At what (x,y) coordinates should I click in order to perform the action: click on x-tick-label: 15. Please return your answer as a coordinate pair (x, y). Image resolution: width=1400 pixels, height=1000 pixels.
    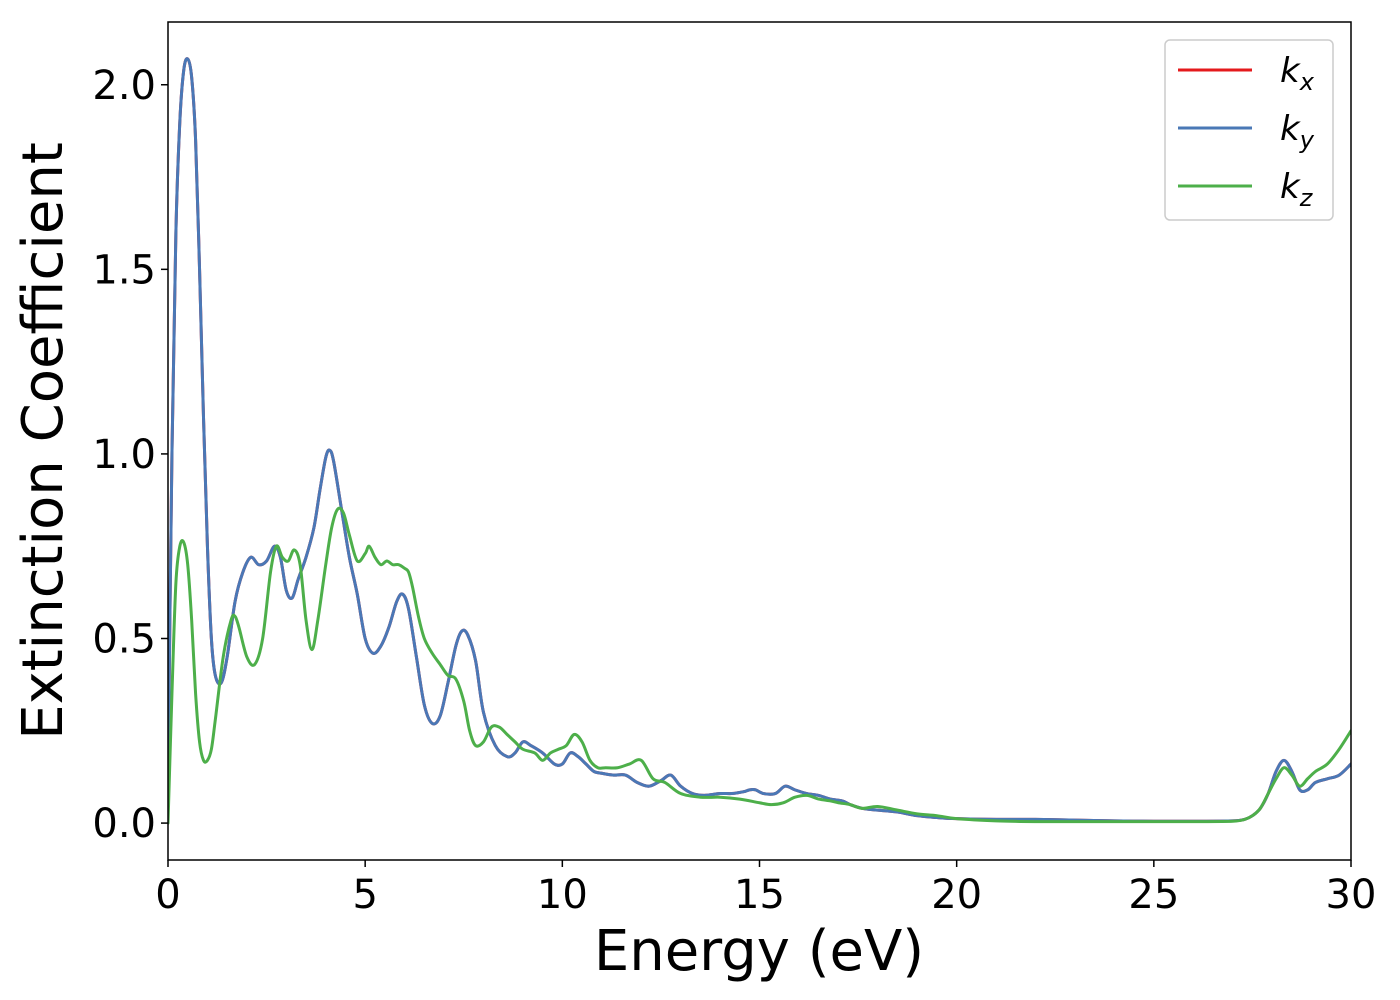
    Looking at the image, I should click on (759, 895).